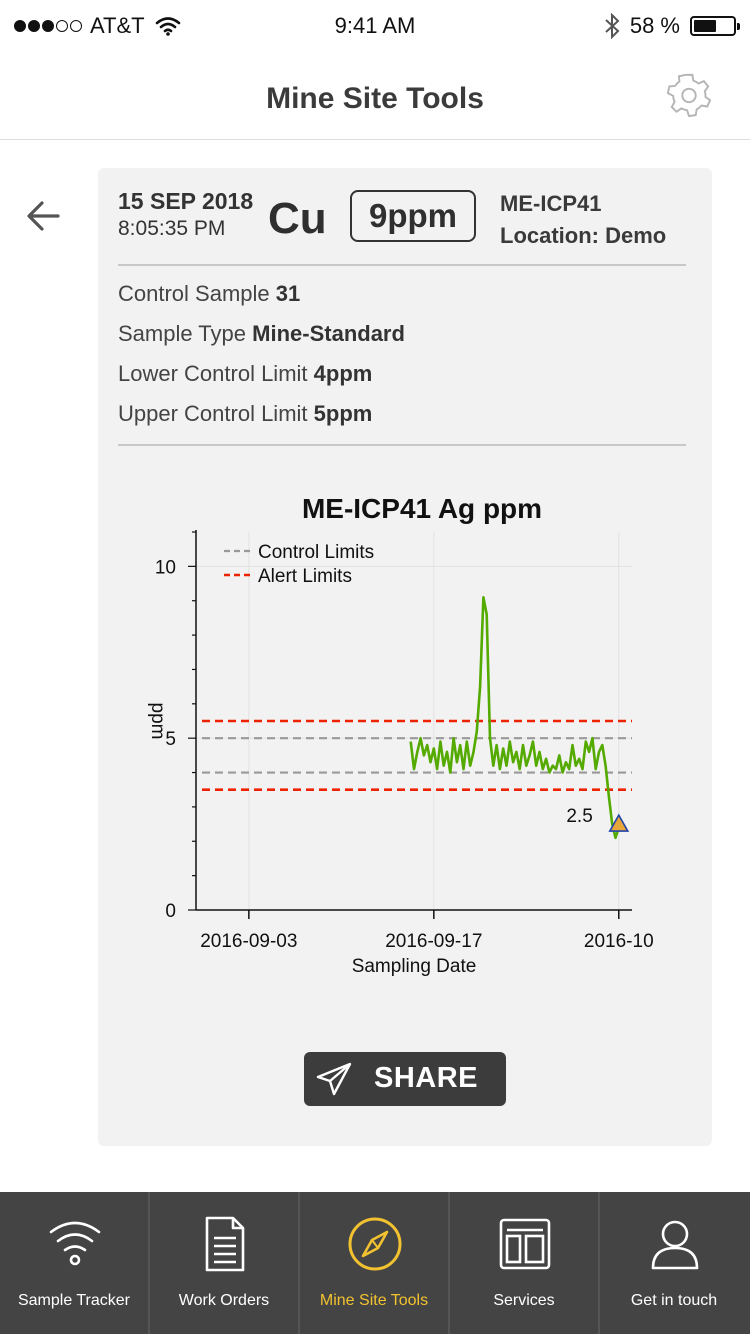  I want to click on app-header: Mine Site Tools, so click(375, 96).